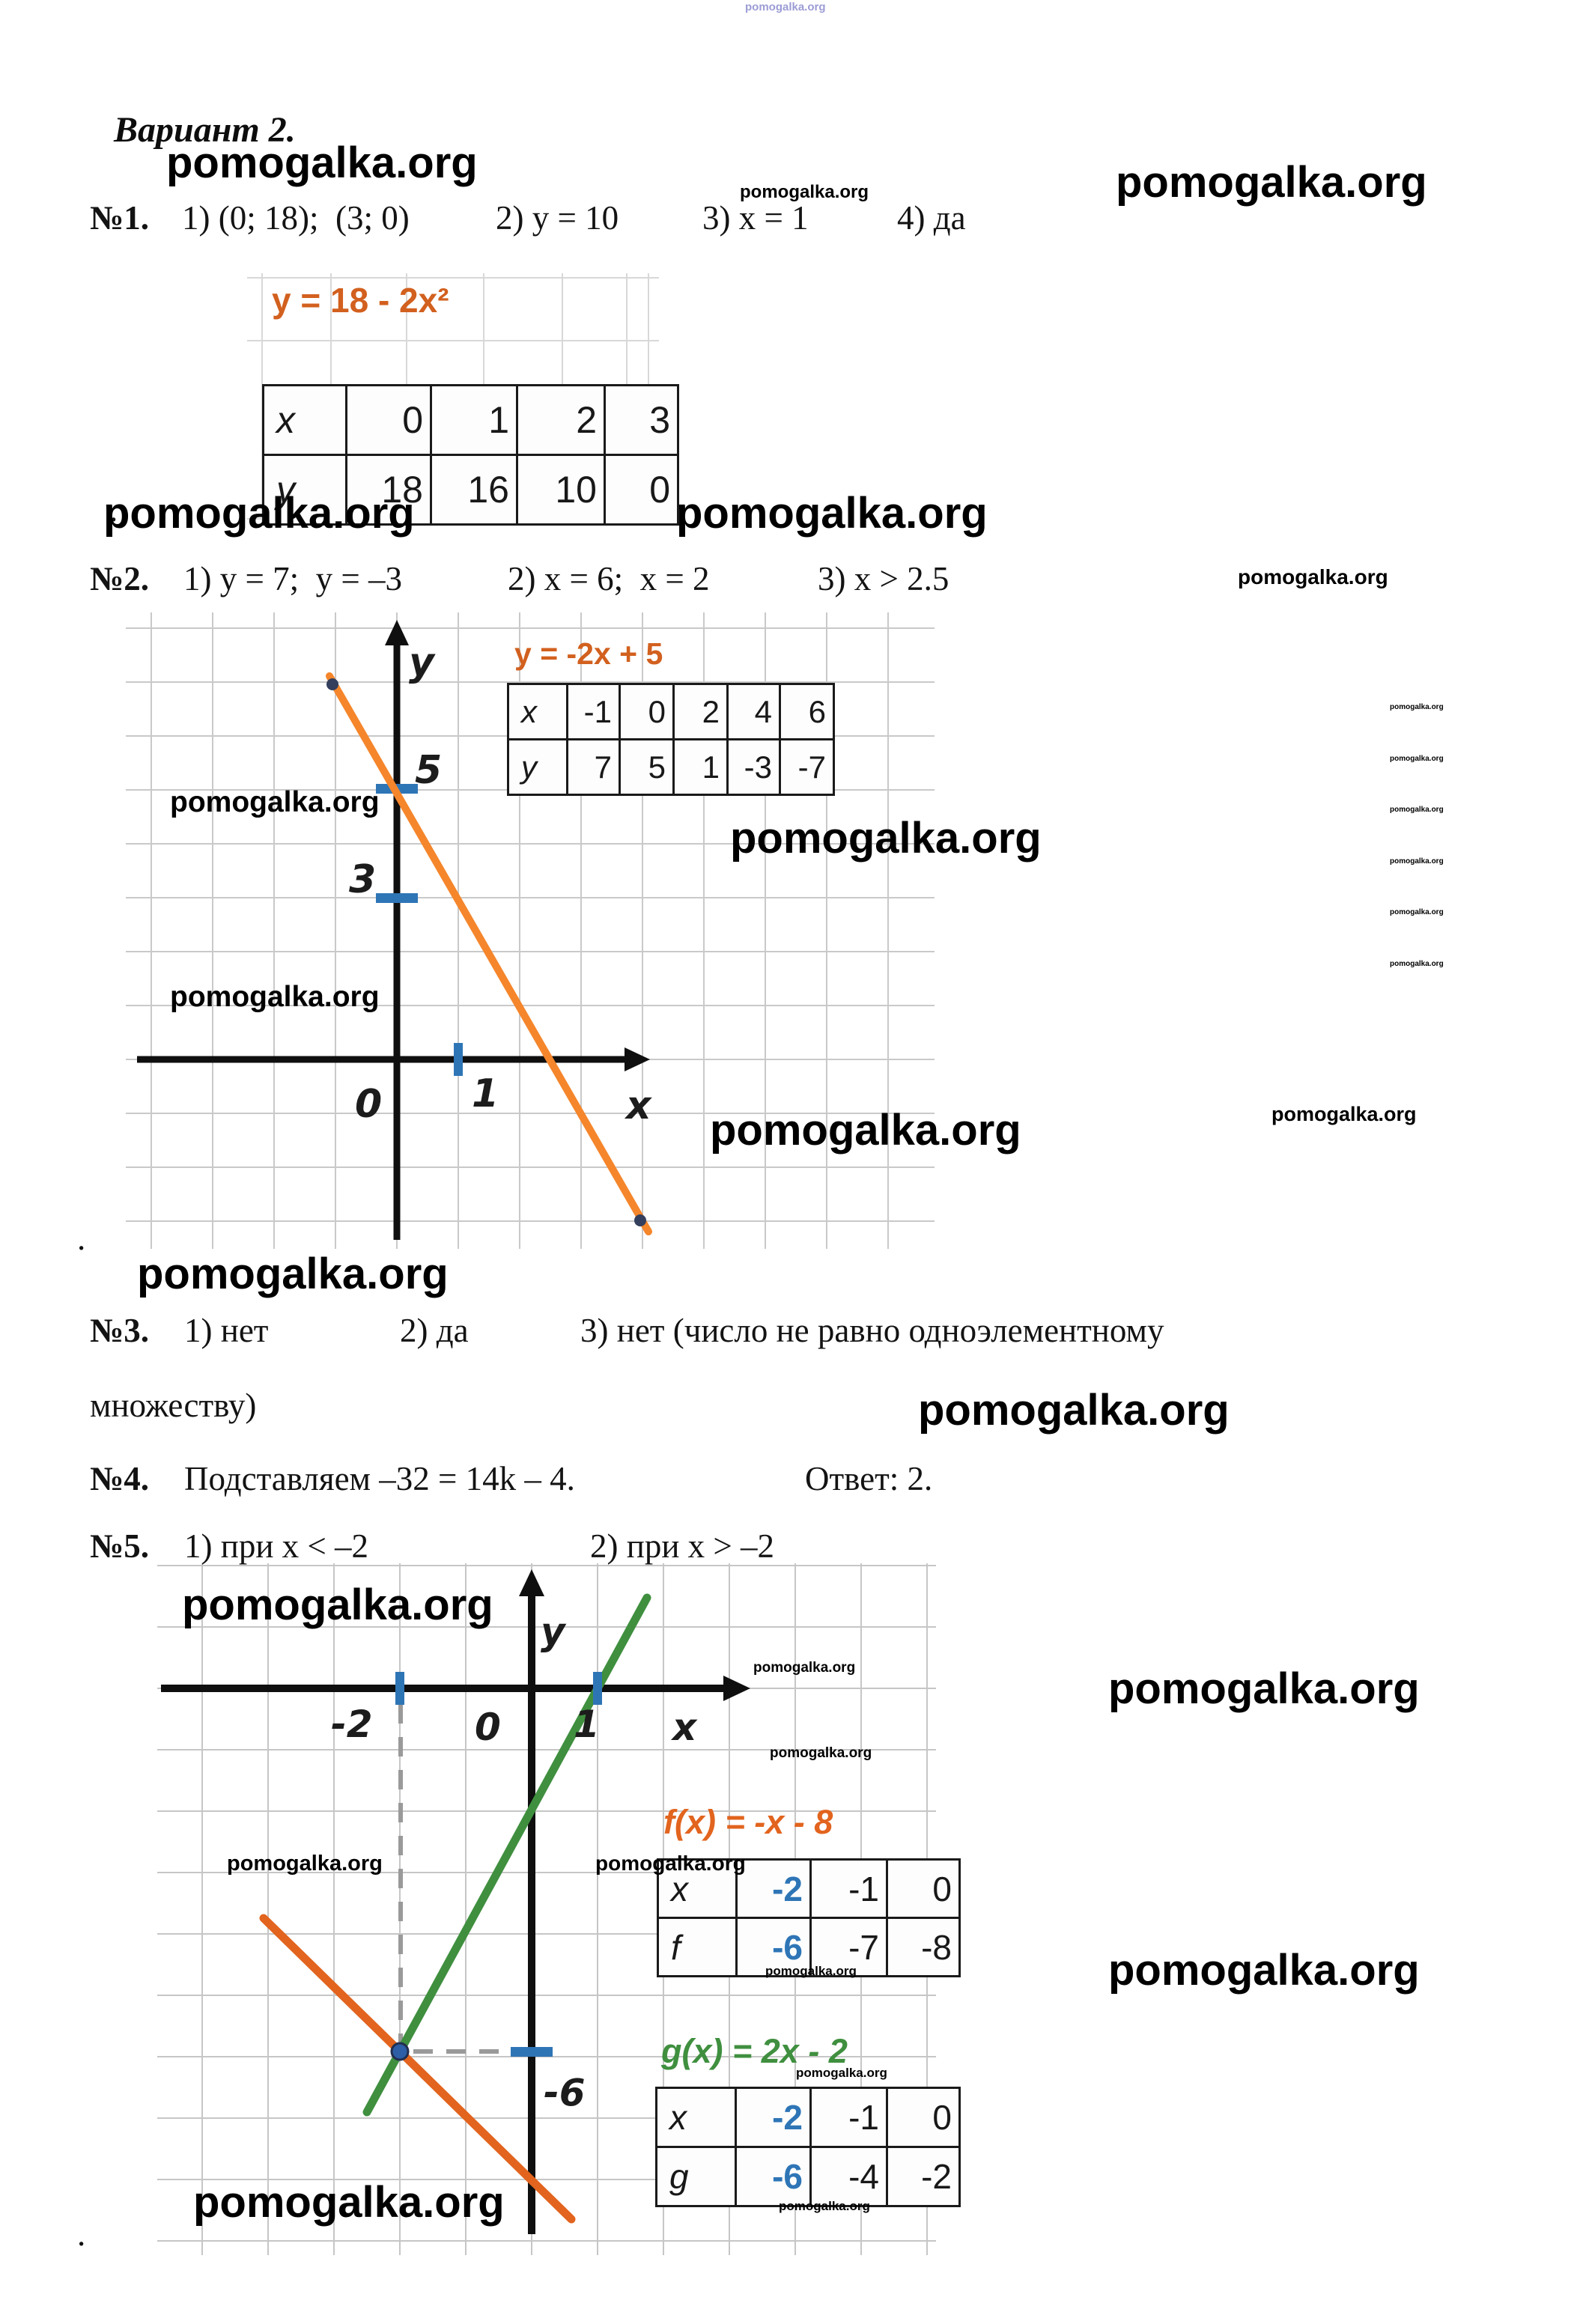  What do you see at coordinates (588, 653) in the screenshot?
I see `graph1-equation-title: y = -2x + 5` at bounding box center [588, 653].